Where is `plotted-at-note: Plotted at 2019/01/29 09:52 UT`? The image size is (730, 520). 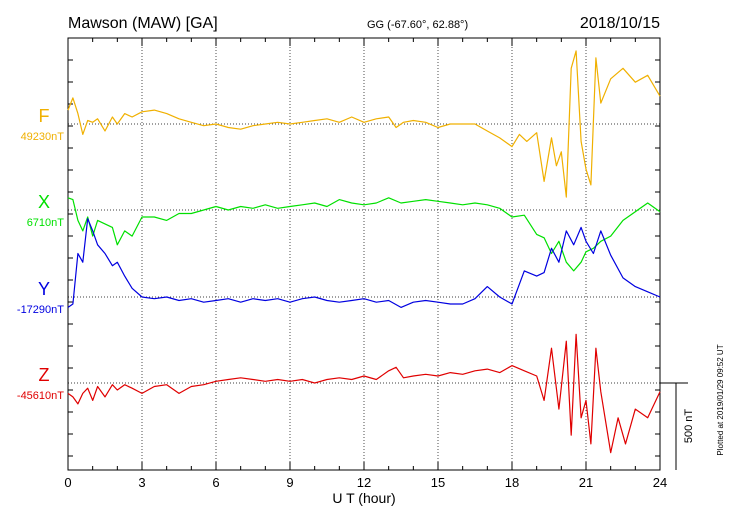
plotted-at-note: Plotted at 2019/01/29 09:52 UT is located at coordinates (720, 399).